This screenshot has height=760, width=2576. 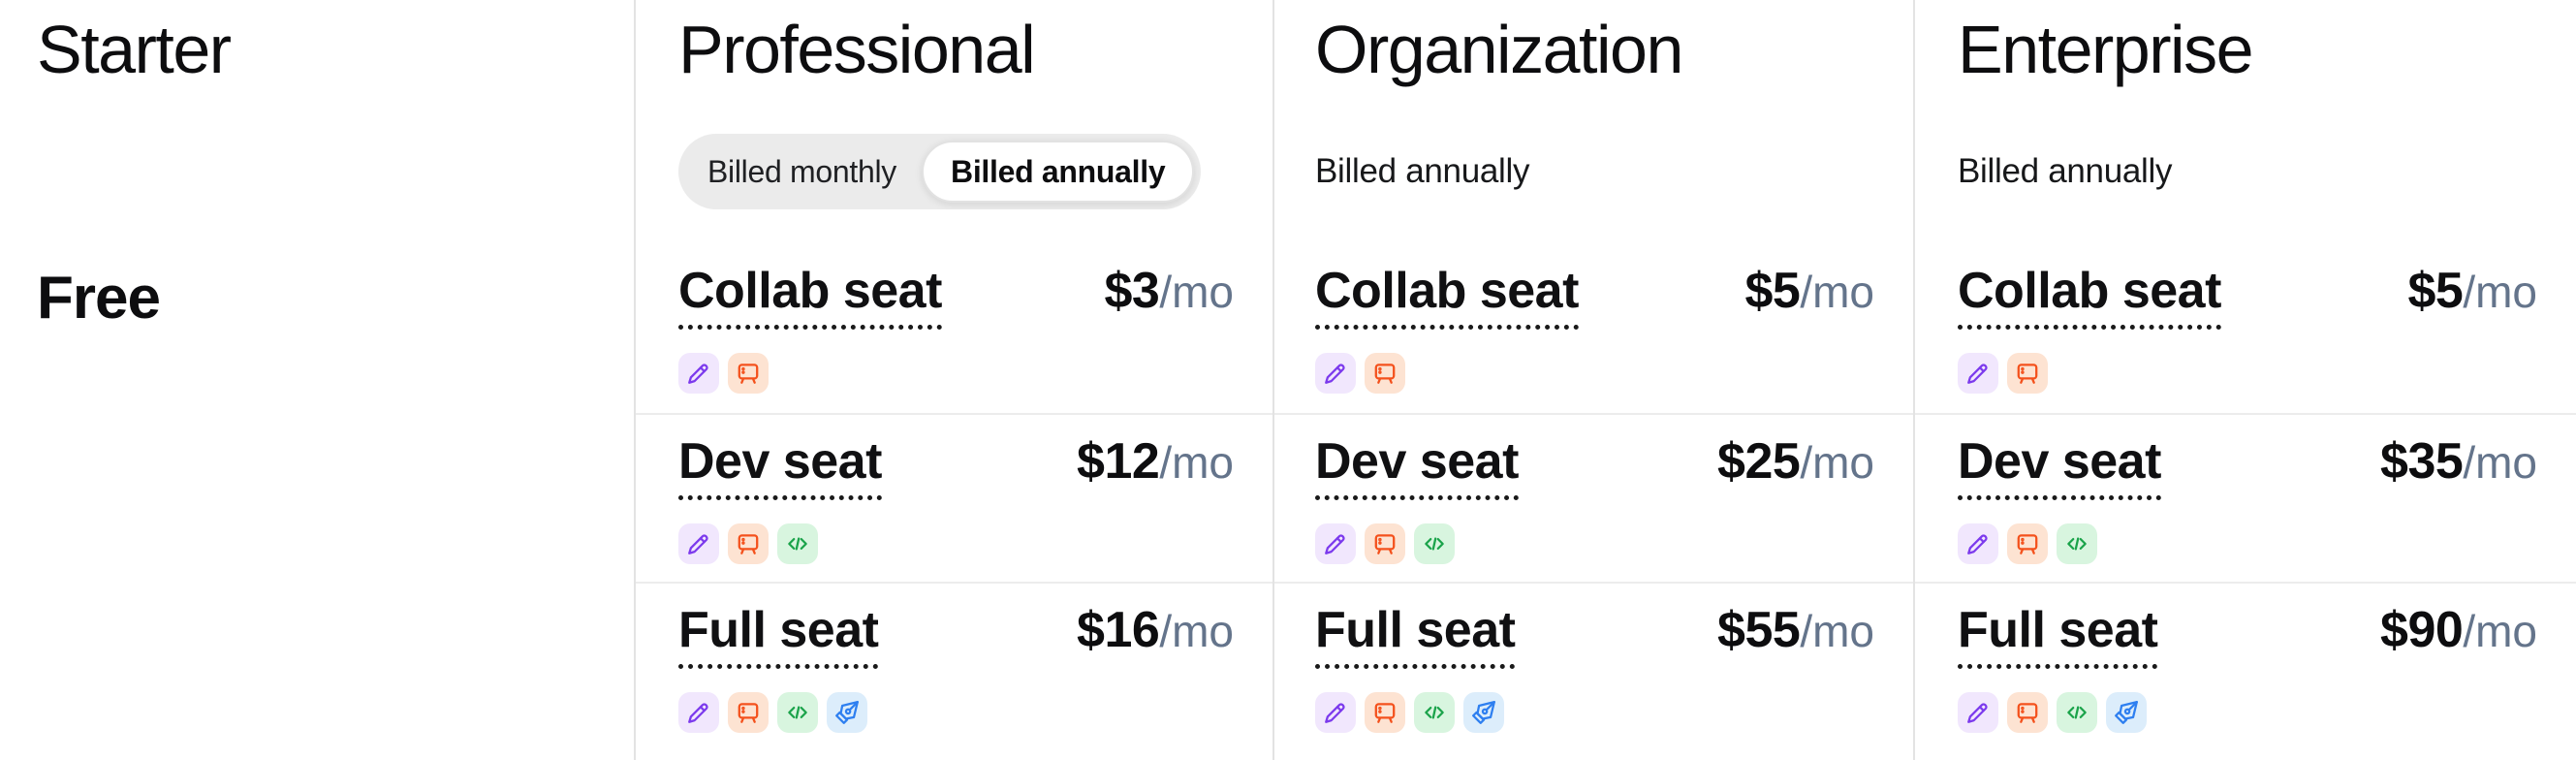 I want to click on seat-price: $25/mo, so click(x=1795, y=462).